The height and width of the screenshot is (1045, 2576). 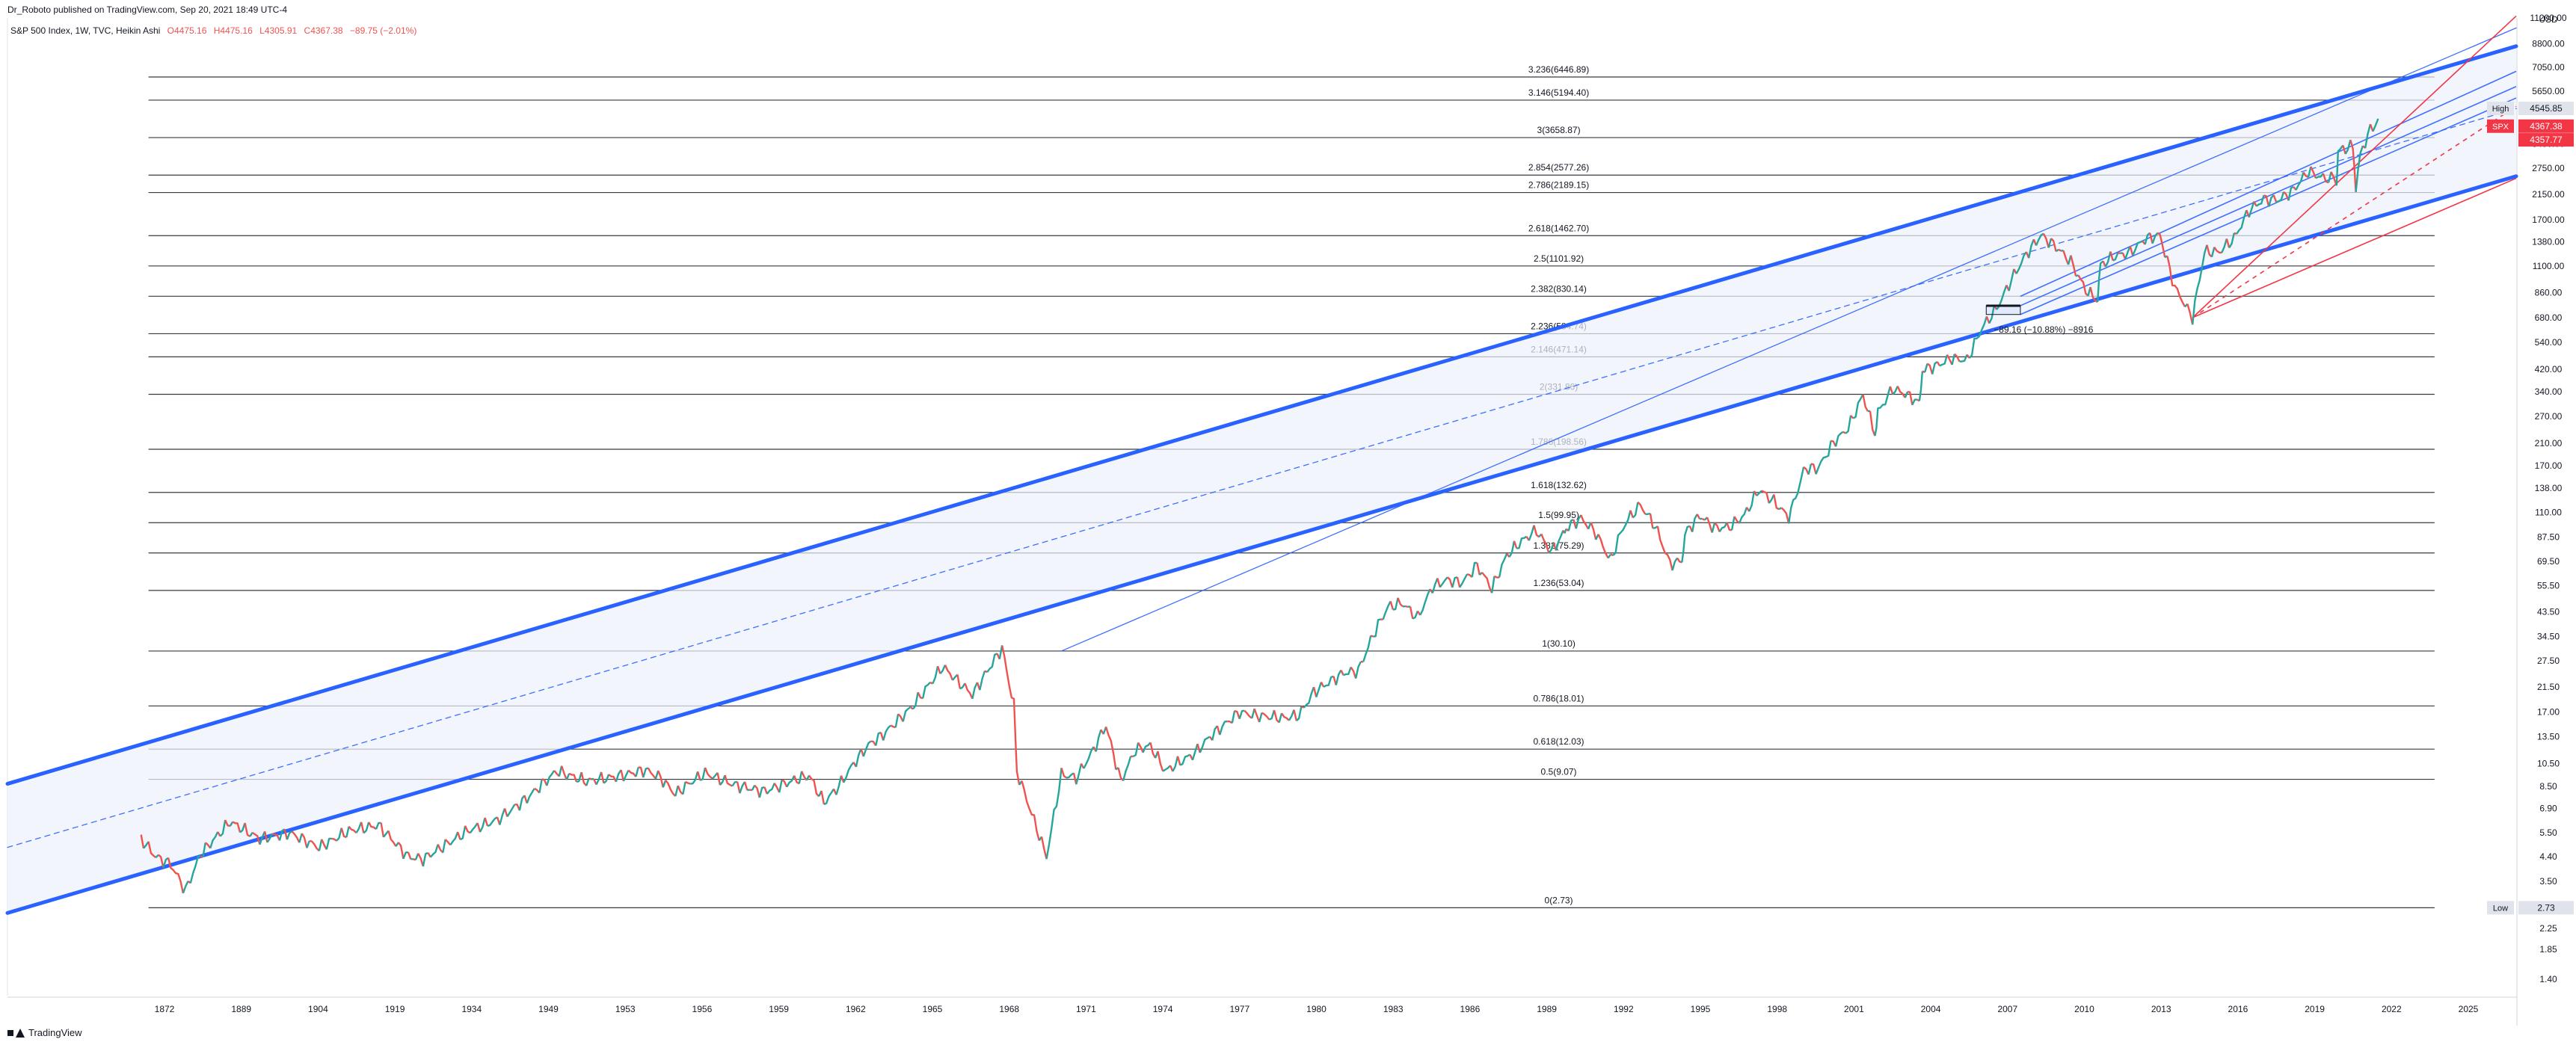 What do you see at coordinates (383, 30) in the screenshot?
I see `change-value: −89.75 (−2.01%)` at bounding box center [383, 30].